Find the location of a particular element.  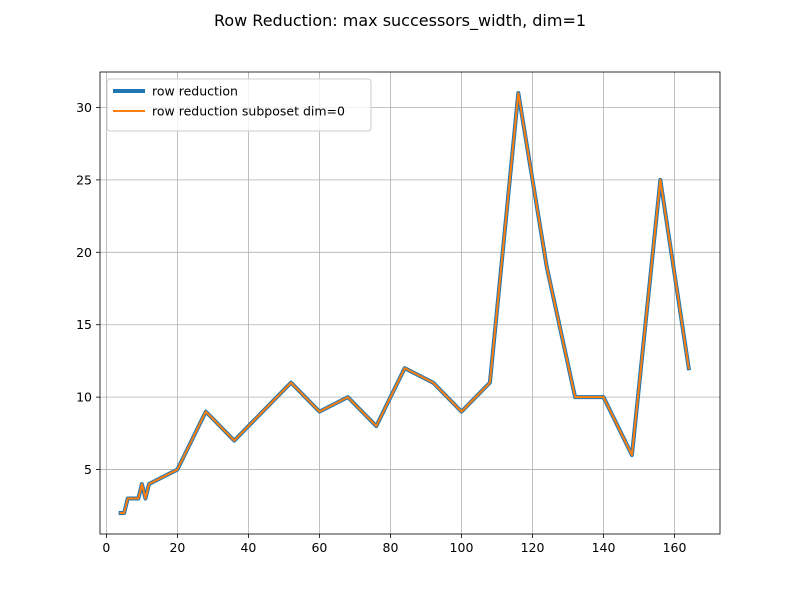

legend-label-1: row reduction is located at coordinates (195, 91).